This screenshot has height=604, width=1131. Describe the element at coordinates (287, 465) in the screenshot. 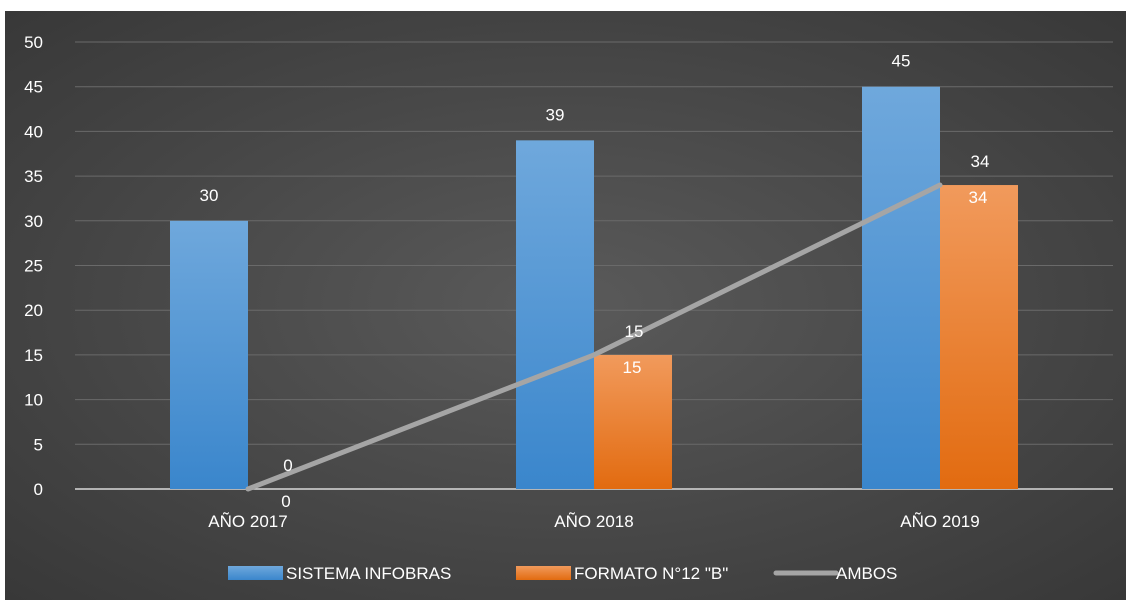

I see `line-data-label: 0` at that location.